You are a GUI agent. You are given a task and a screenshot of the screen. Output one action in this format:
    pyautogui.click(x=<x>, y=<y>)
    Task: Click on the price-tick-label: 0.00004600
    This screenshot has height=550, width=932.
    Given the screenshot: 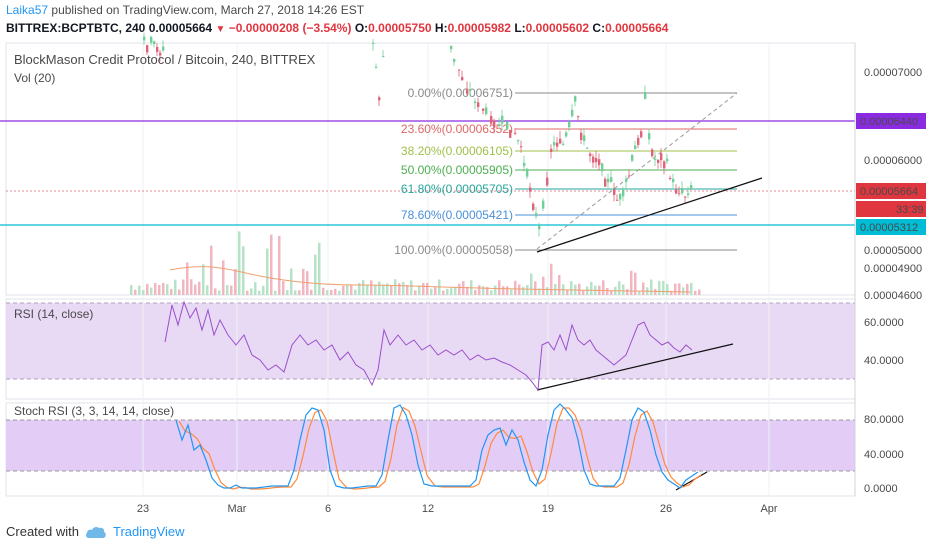 What is the action you would take?
    pyautogui.click(x=893, y=296)
    